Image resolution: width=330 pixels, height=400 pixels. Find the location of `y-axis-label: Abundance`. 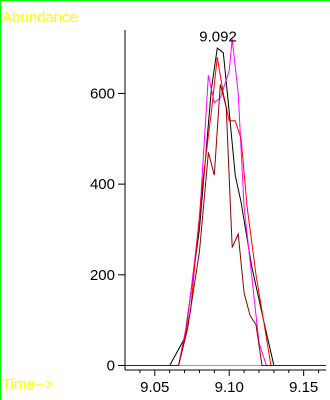

y-axis-label: Abundance is located at coordinates (40, 17).